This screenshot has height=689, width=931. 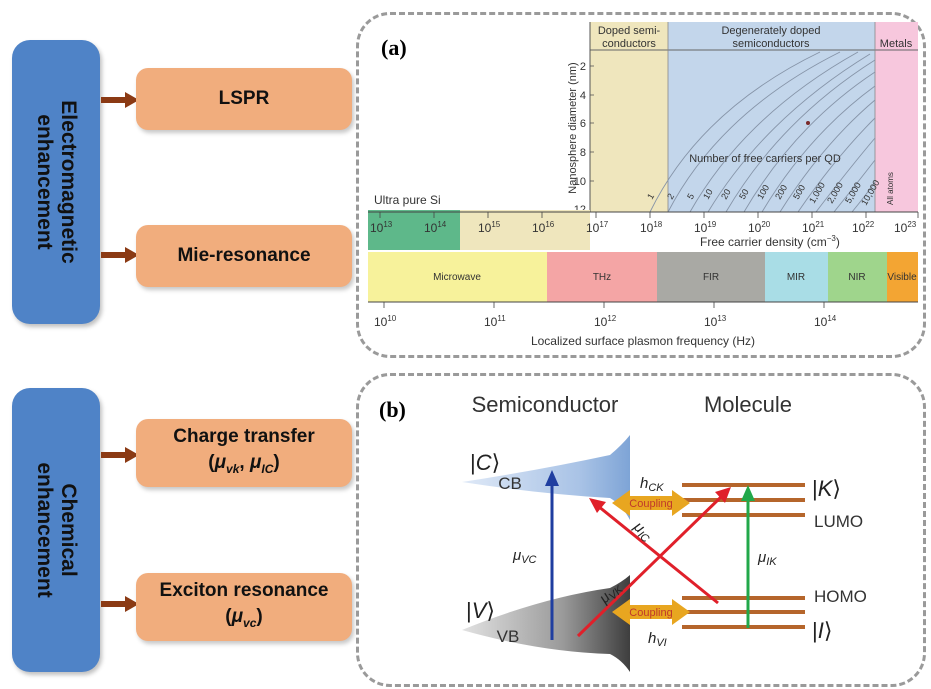 I want to click on data-point-marker, so click(x=808, y=123).